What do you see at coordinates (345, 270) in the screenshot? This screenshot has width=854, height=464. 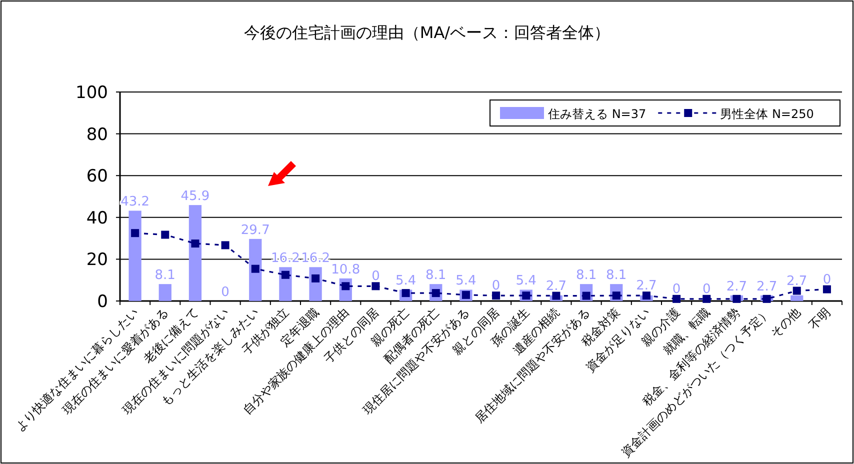 I see `data-label: 10.8` at bounding box center [345, 270].